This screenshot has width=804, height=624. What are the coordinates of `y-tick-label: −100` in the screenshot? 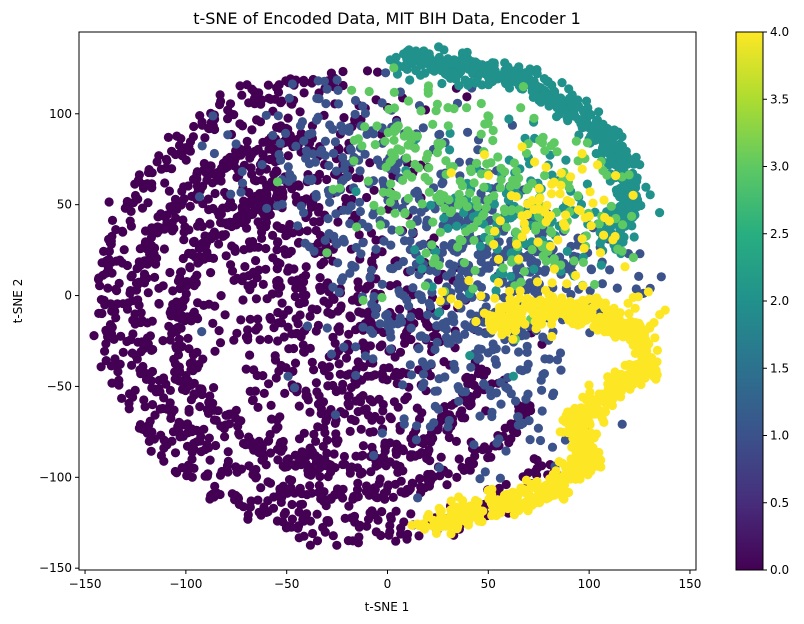 It's located at (55, 477).